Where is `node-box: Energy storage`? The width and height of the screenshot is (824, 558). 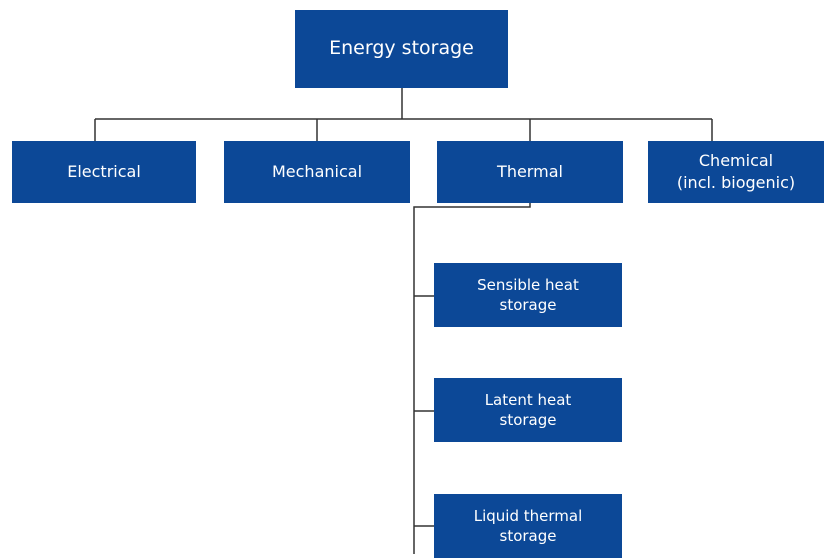
node-box: Energy storage is located at coordinates (401, 49).